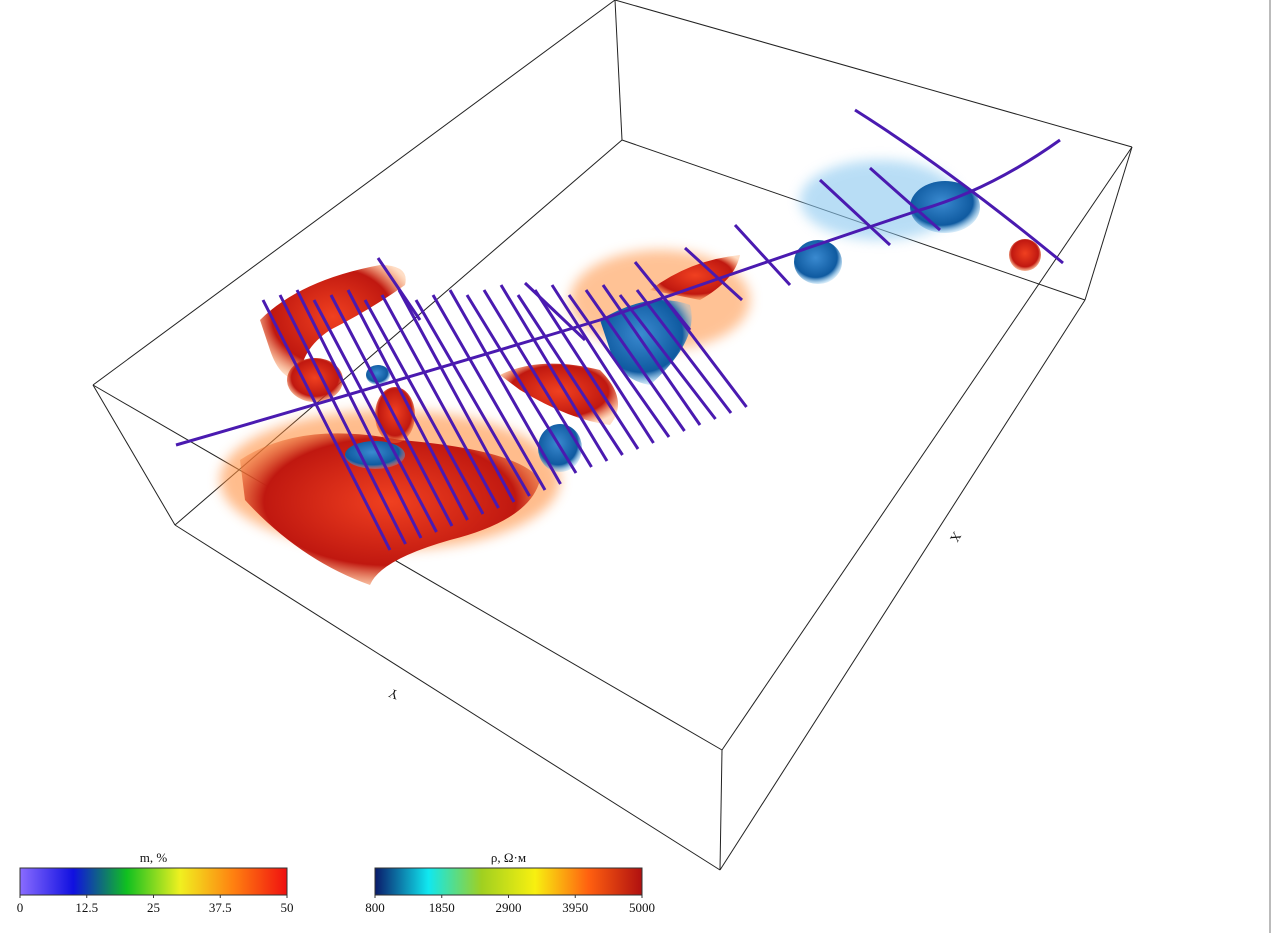  Describe the element at coordinates (220, 907) in the screenshot. I see `colorbar-tick-label: 37.5` at that location.